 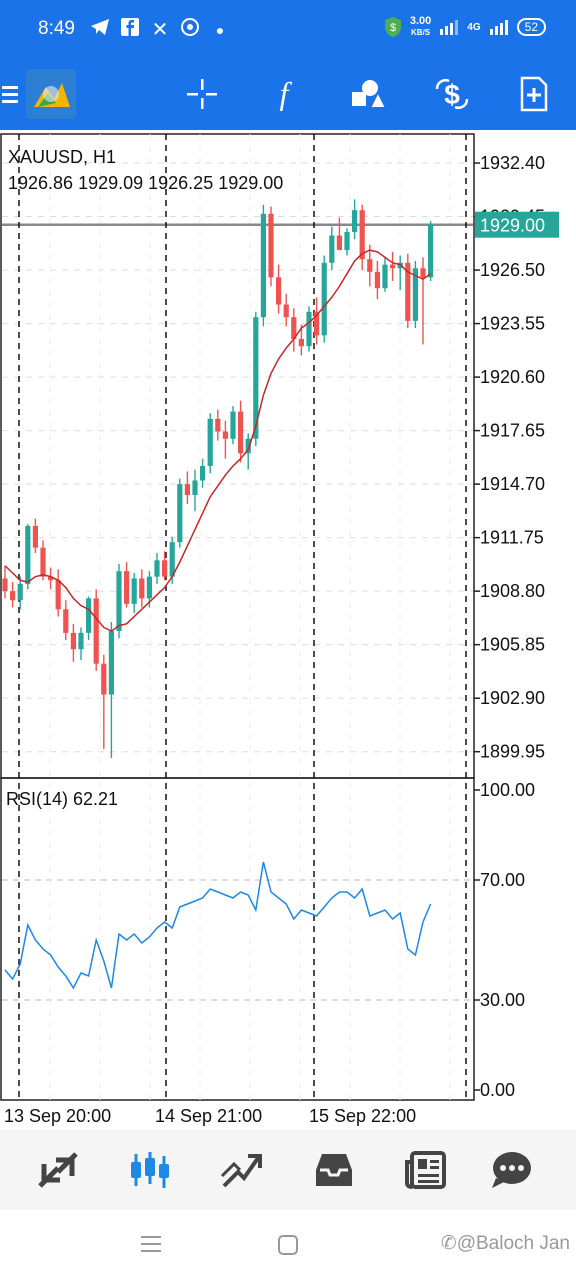 What do you see at coordinates (517, 224) in the screenshot?
I see `current-price-badge` at bounding box center [517, 224].